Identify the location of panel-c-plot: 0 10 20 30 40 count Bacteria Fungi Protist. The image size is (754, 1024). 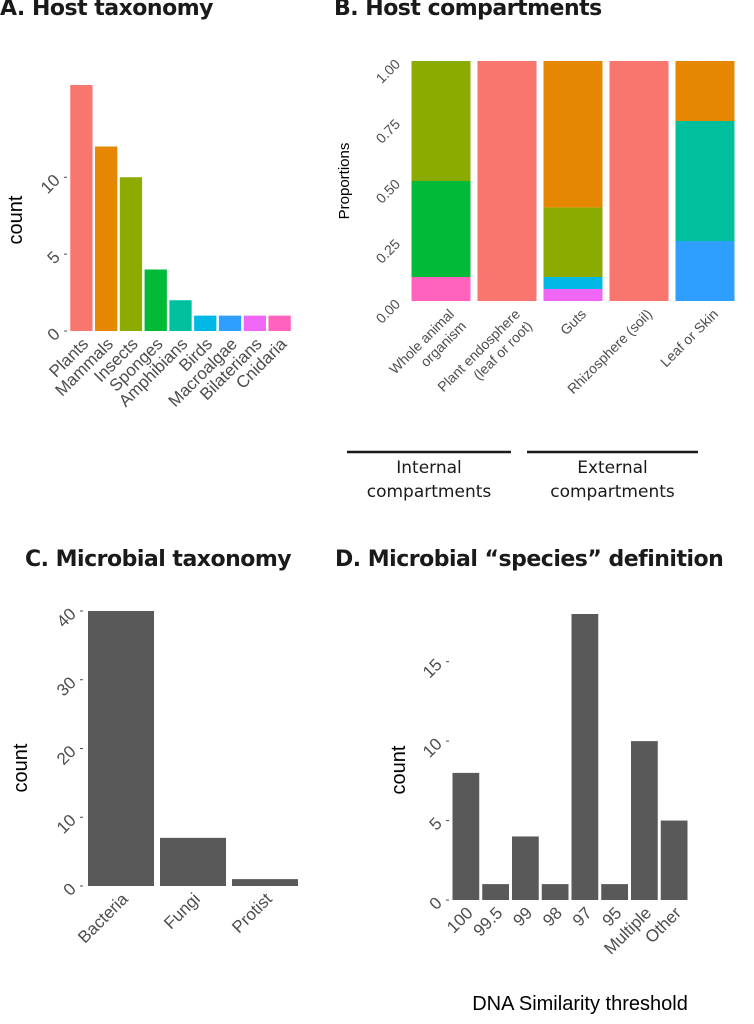
(154, 775).